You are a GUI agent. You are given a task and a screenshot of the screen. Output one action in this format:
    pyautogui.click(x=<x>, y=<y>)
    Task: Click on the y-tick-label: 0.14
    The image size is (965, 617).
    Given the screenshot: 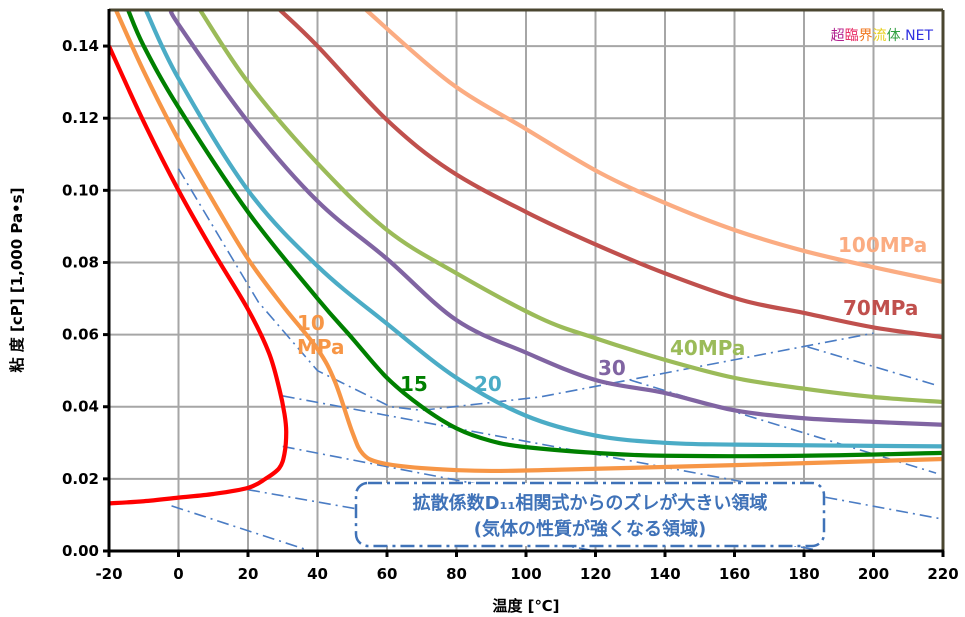 What is the action you would take?
    pyautogui.click(x=80, y=46)
    